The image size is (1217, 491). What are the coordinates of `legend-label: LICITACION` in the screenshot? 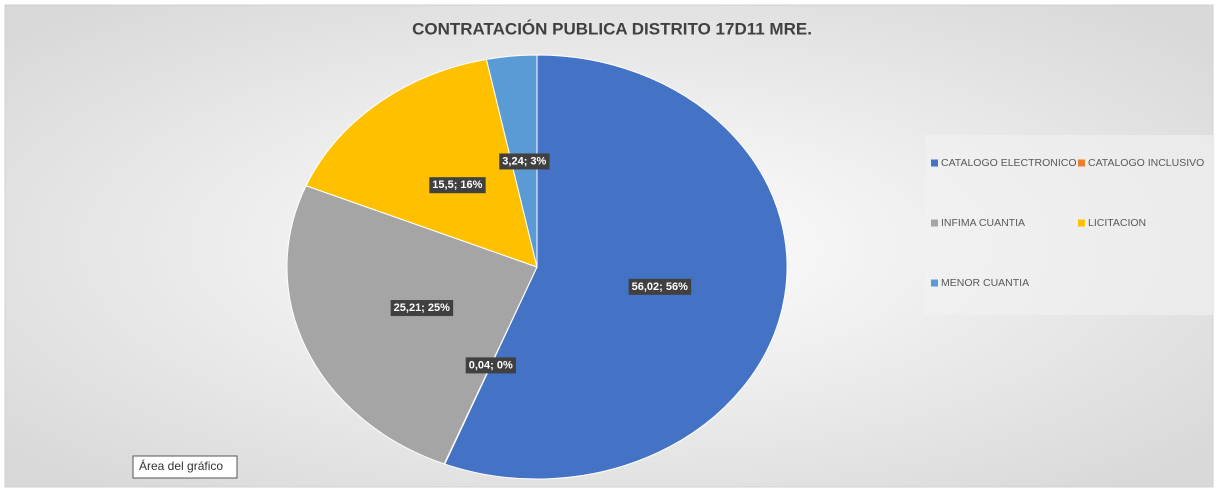 It's located at (1117, 223).